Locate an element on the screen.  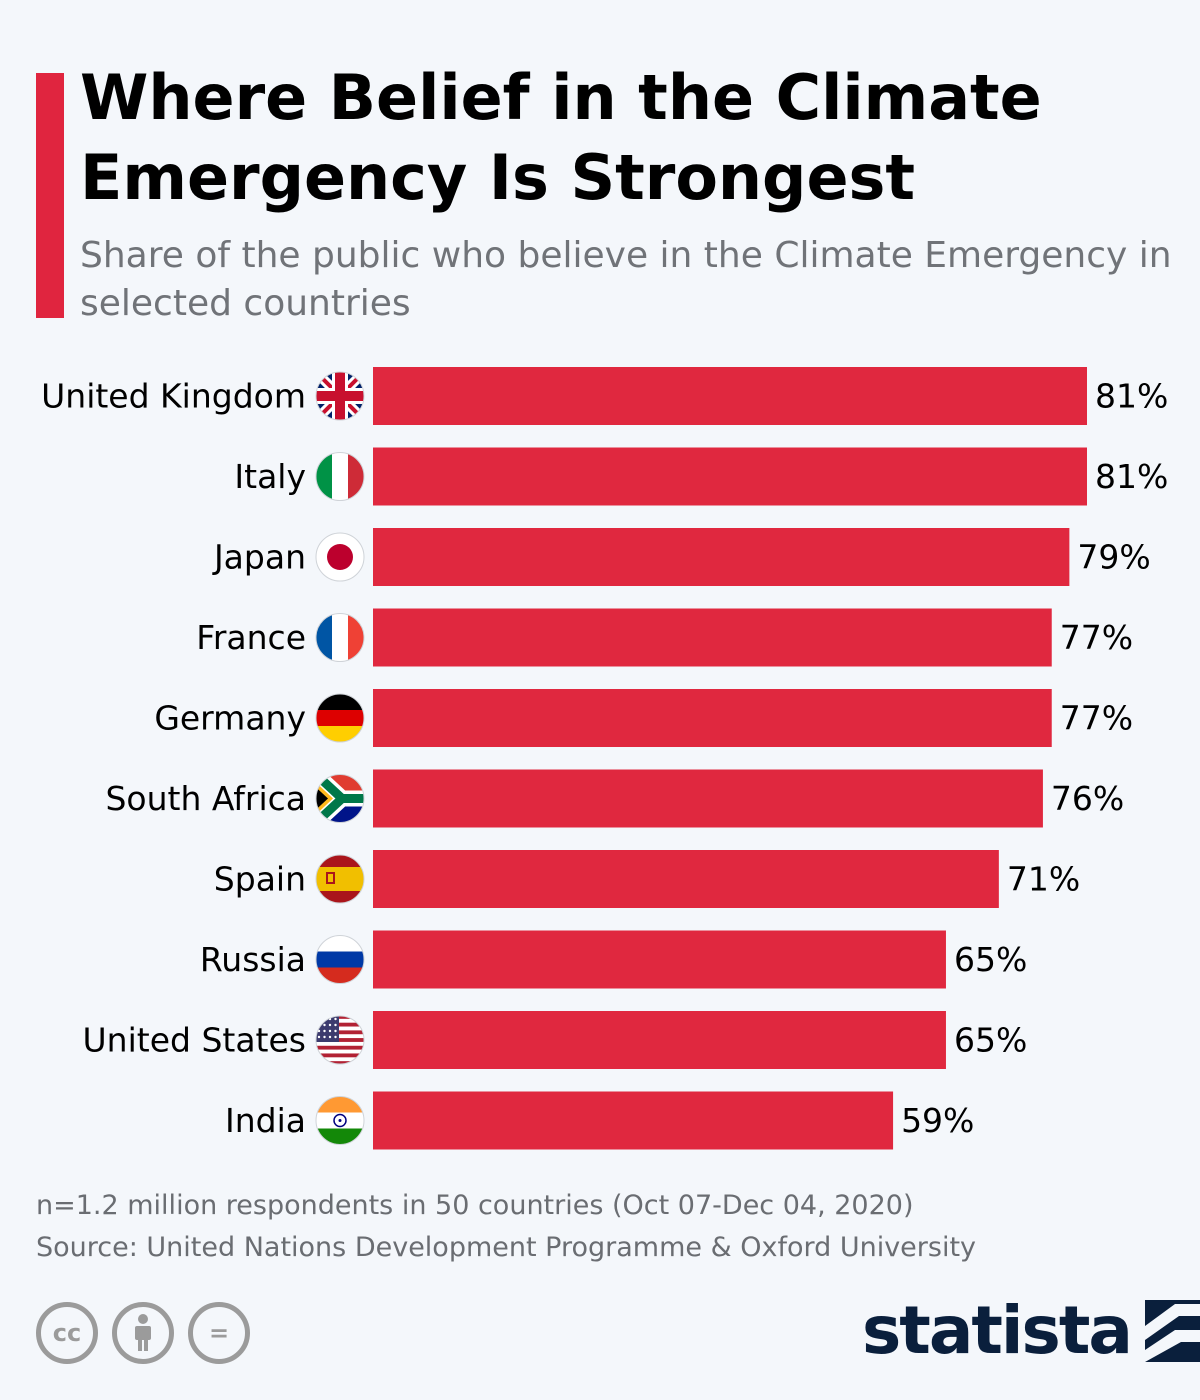
bar-row: France 77% is located at coordinates (664, 637).